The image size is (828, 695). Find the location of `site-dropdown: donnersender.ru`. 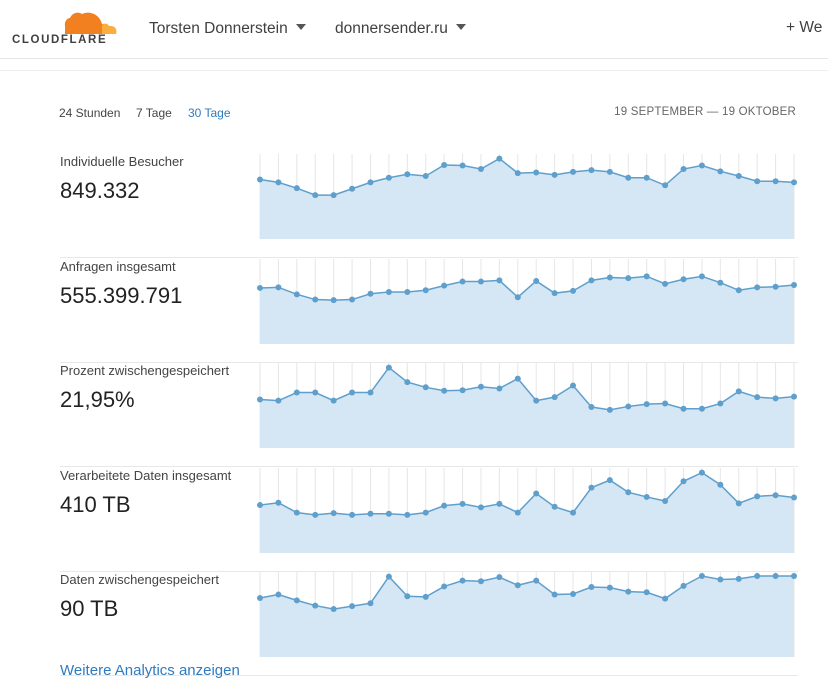

site-dropdown: donnersender.ru is located at coordinates (400, 29).